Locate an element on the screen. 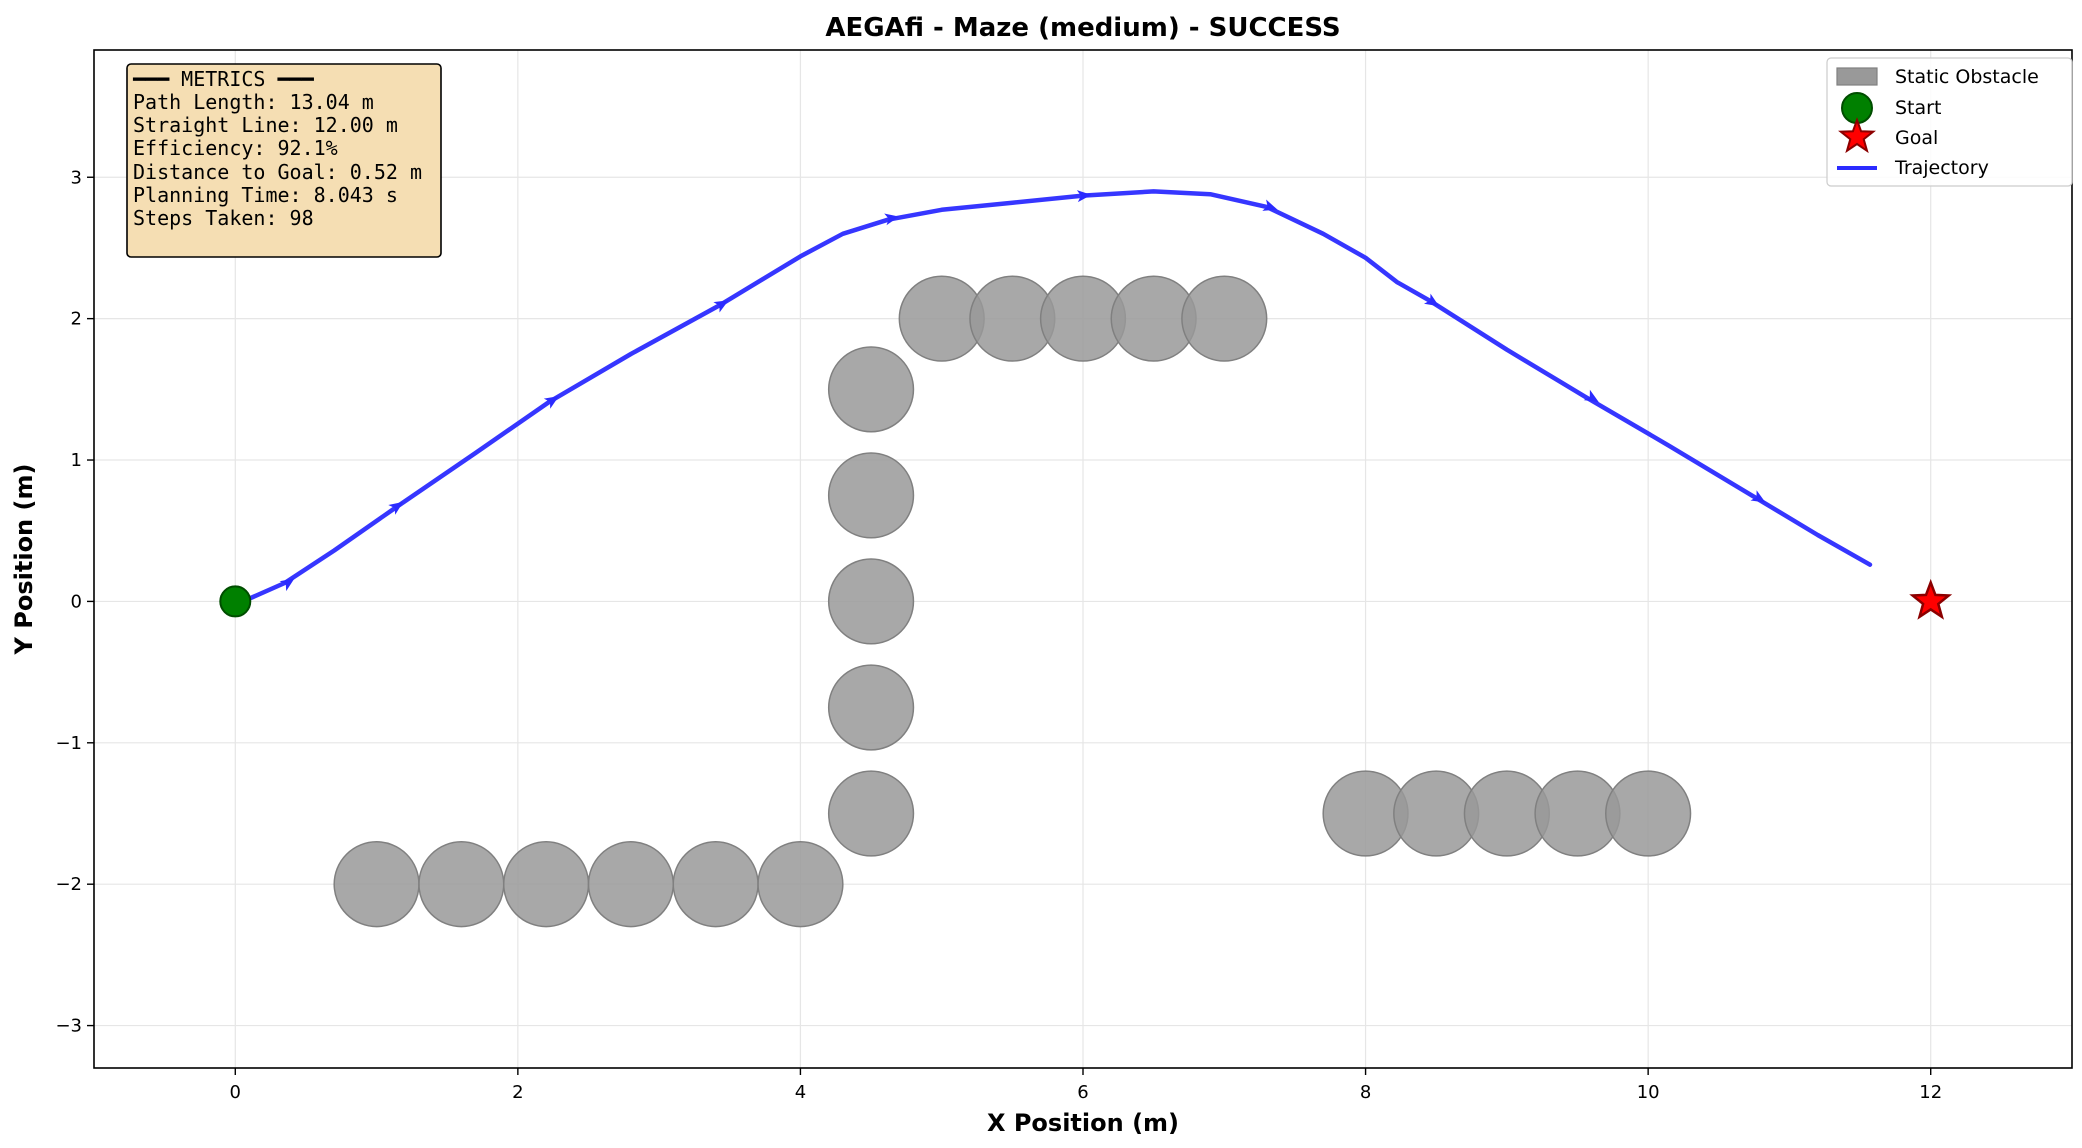 Image resolution: width=2082 pixels, height=1148 pixels. x-axis-ticks: 0 2 4 6 8 10 12 is located at coordinates (1086, 1085).